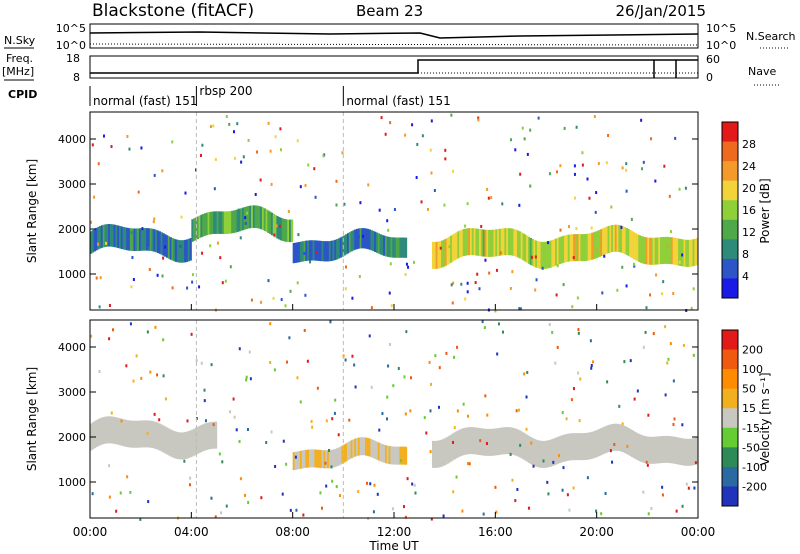 The image size is (800, 554). What do you see at coordinates (749, 389) in the screenshot?
I see `colorbar-tick: 50` at bounding box center [749, 389].